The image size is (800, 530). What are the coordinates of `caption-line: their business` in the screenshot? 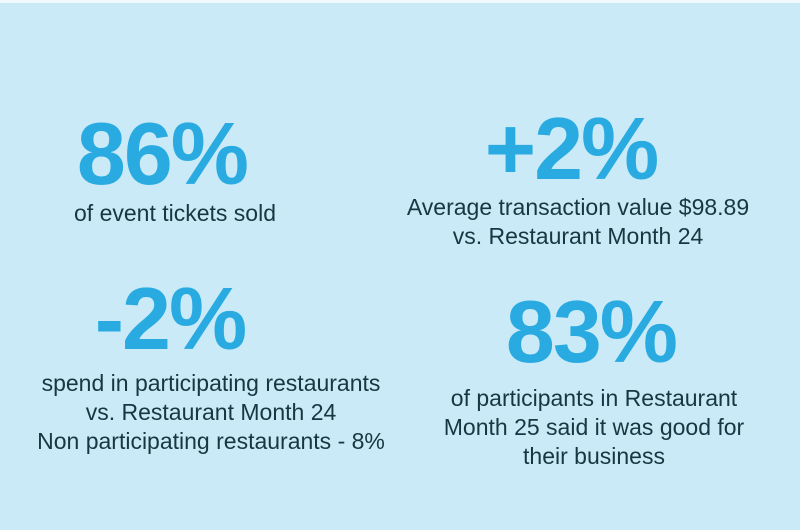 It's located at (594, 456).